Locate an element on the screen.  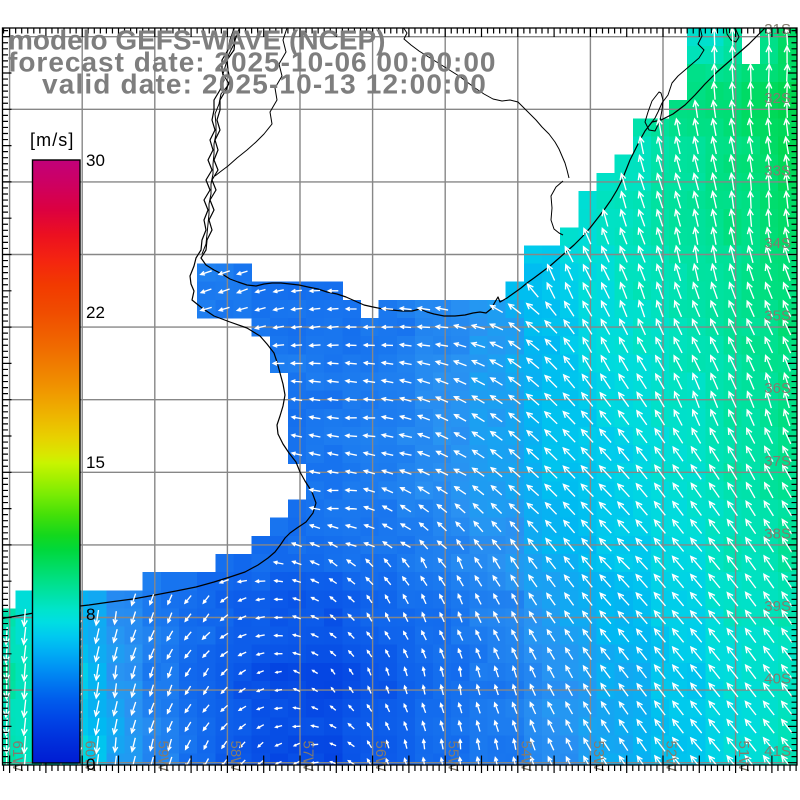
svg-text: 34S is located at coordinates (777, 243).